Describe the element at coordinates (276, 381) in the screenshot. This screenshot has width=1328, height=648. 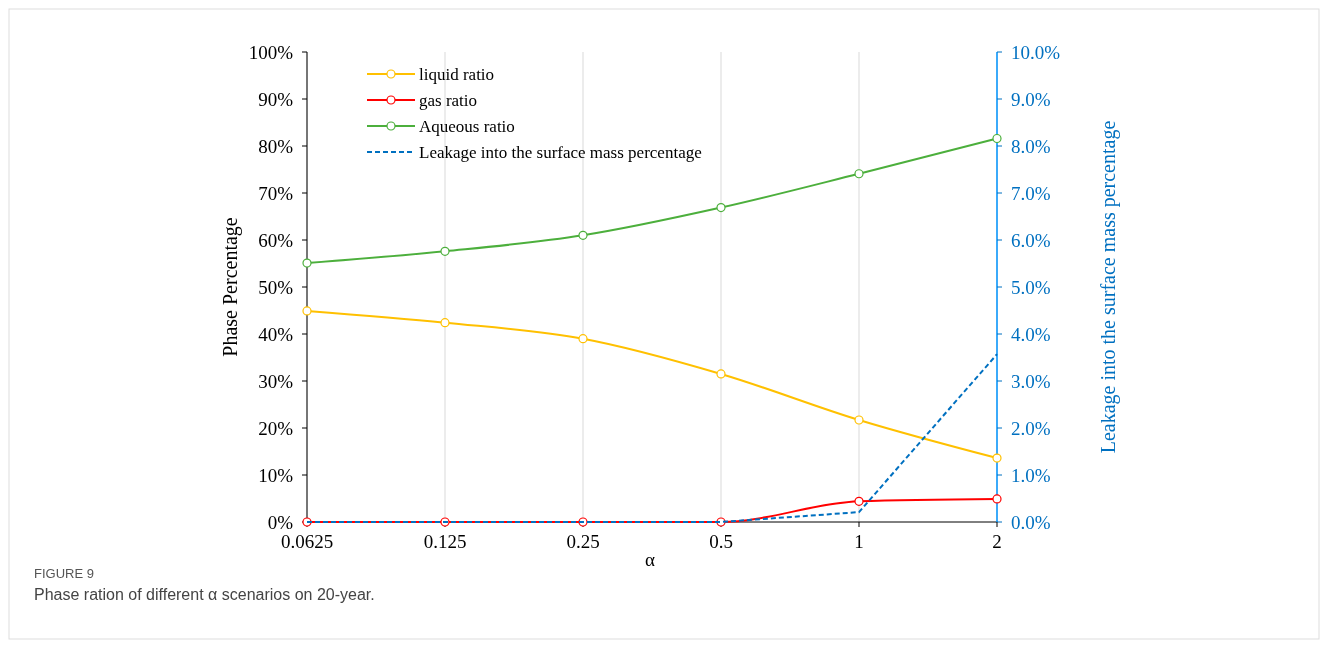
I see `y-tick-label: 30%` at that location.